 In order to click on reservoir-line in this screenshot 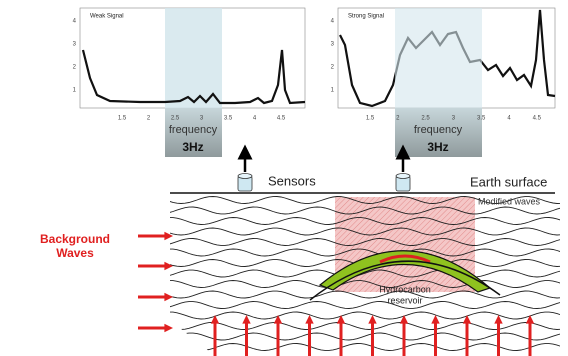, I will do `click(405, 280)`.